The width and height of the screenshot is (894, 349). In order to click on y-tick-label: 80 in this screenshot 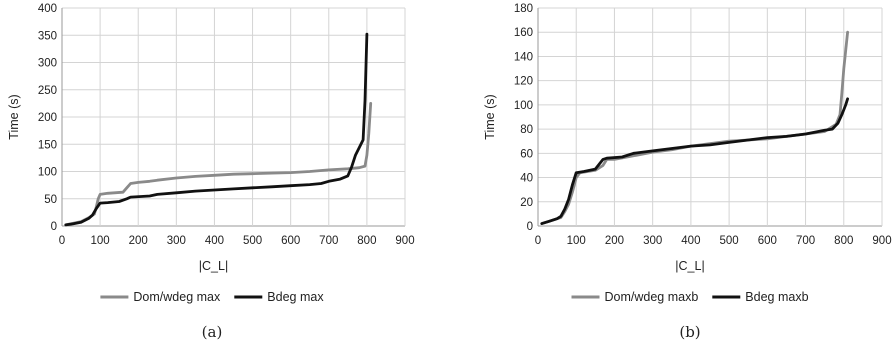, I will do `click(526, 130)`.